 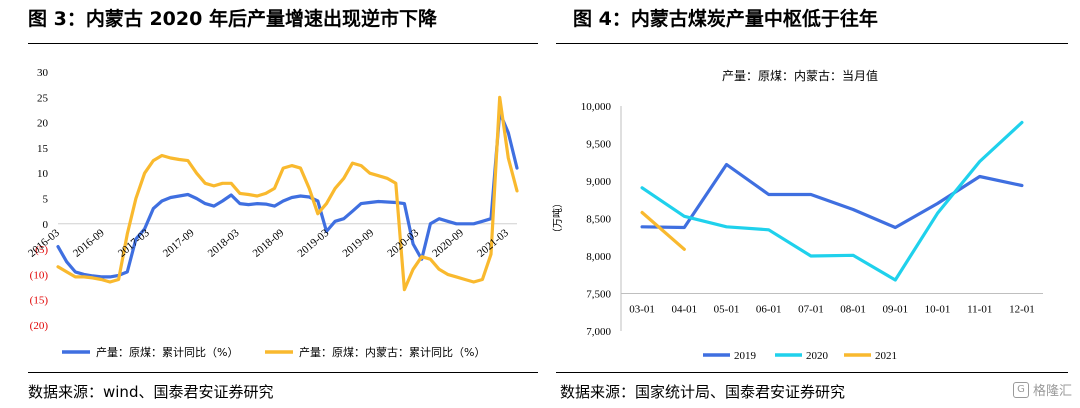 I want to click on right-source-note: 数据来源：国家统计局、国泰君安证券研究, so click(x=703, y=392).